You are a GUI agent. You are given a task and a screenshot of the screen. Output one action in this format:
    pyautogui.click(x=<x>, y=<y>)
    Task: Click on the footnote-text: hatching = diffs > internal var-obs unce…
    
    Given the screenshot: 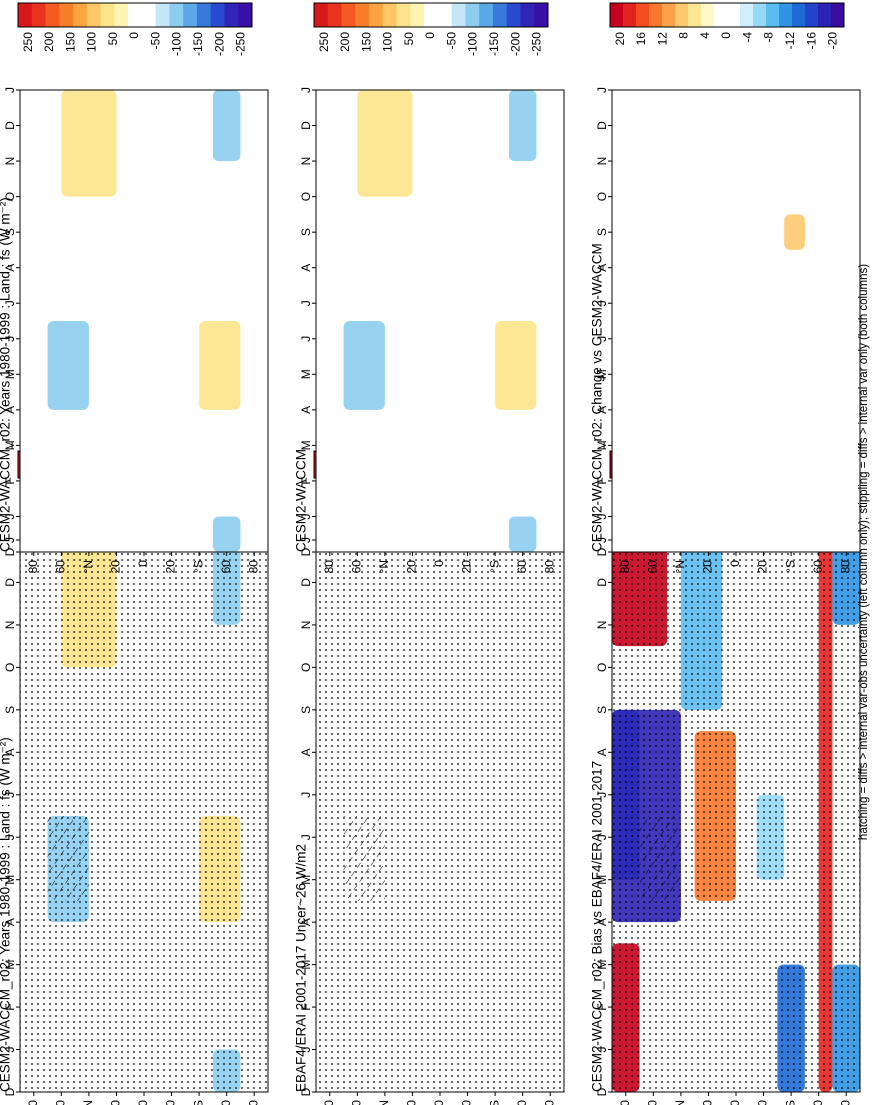 What is the action you would take?
    pyautogui.click(x=864, y=552)
    